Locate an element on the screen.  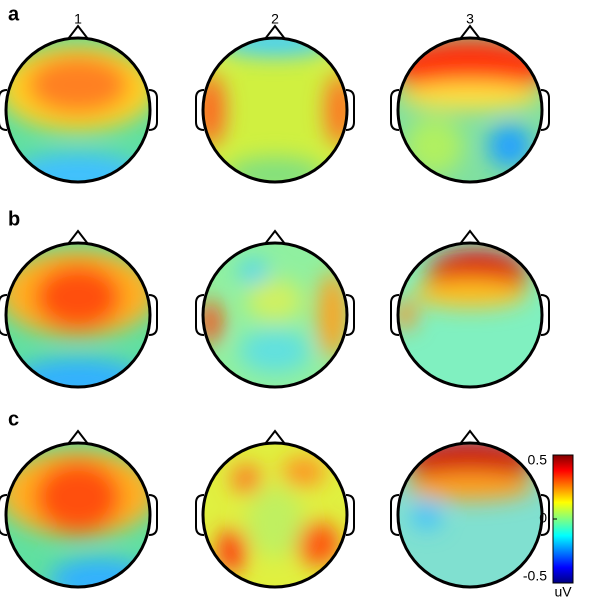
column-label: 3 is located at coordinates (470, 19).